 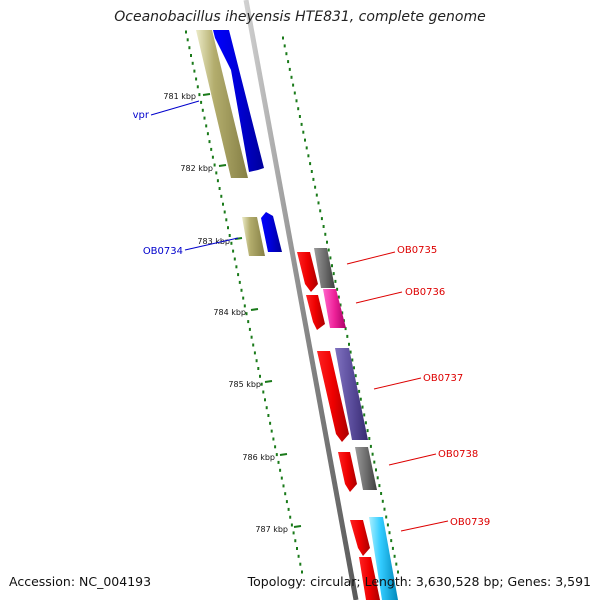 I want to click on tick-784-kbp: 784 kbp, so click(x=229, y=312).